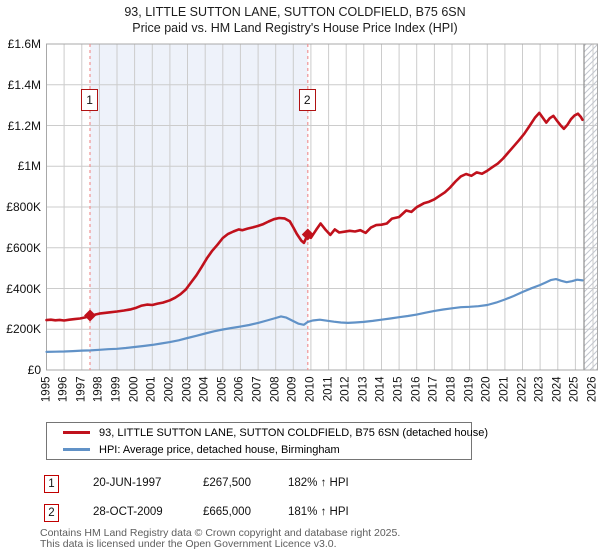  I want to click on sale-1-point, so click(90, 315).